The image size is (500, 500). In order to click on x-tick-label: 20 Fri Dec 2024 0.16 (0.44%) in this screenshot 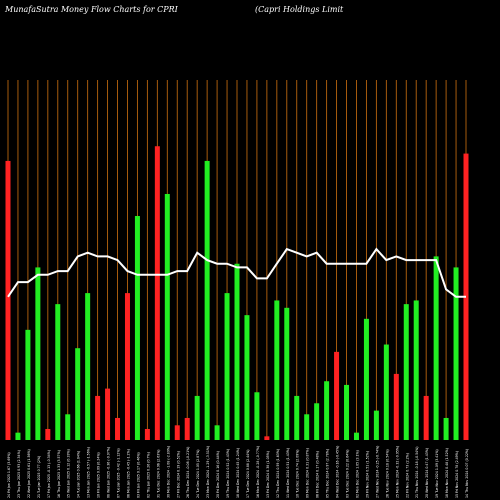, I will do `click(218, 474)`.